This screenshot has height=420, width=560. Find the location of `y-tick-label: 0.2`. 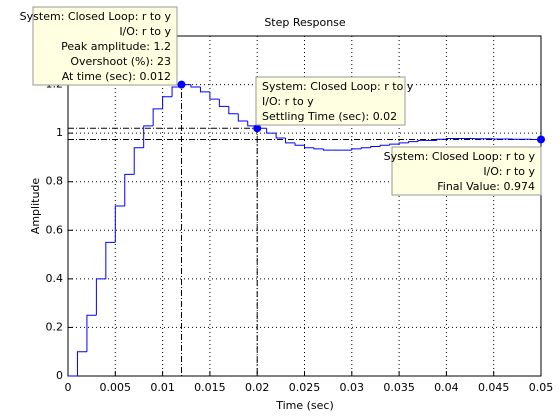

y-tick-label: 0.2 is located at coordinates (55, 326).